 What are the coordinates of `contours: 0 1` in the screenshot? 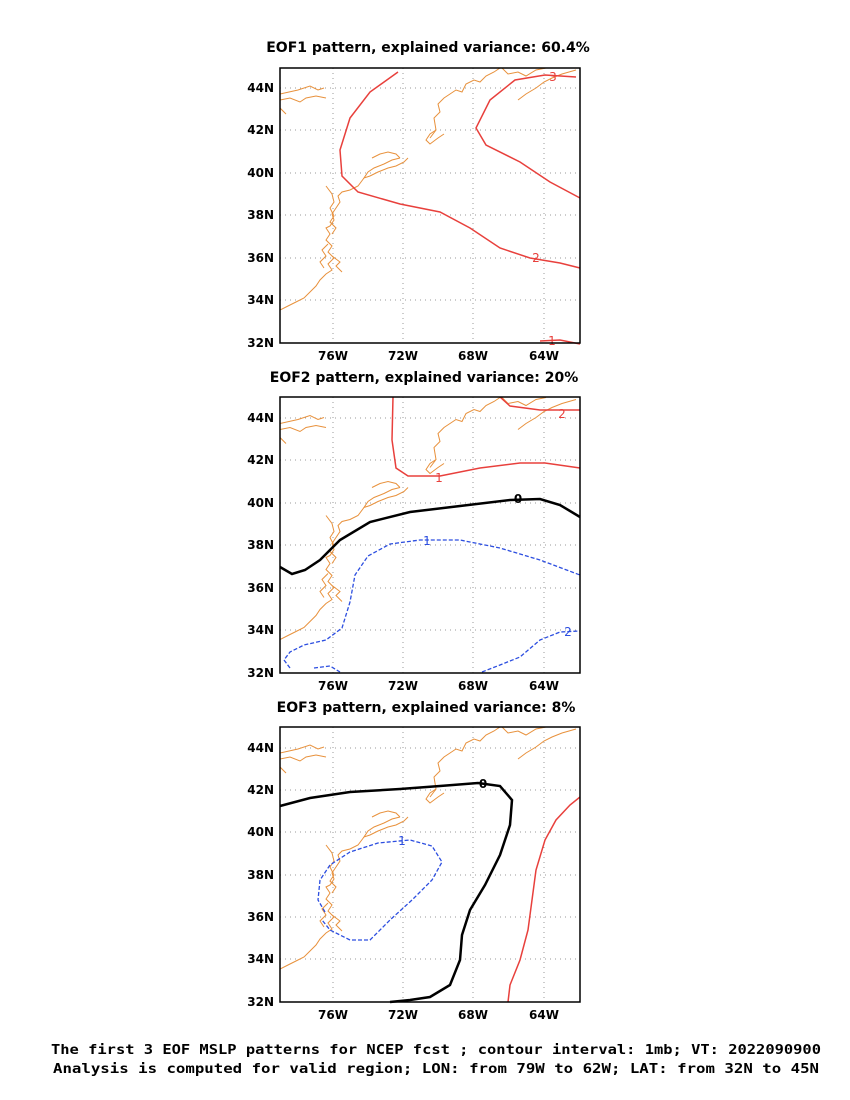 It's located at (430, 890).